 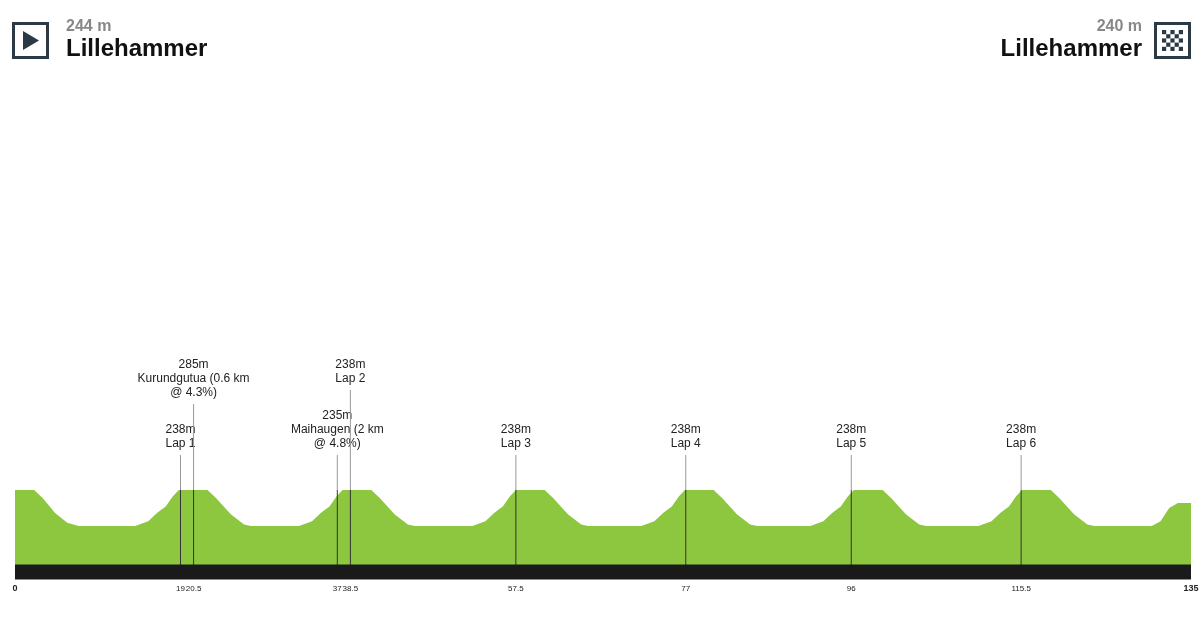 I want to click on x-tick-label: 135, so click(x=1191, y=588).